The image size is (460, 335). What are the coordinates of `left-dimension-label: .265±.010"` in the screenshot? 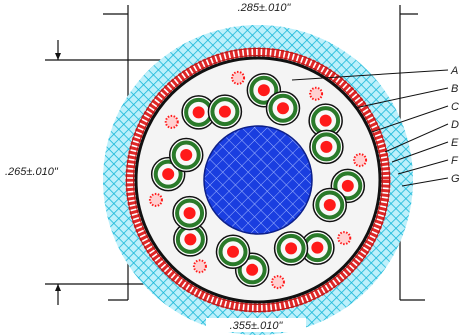 It's located at (32, 172).